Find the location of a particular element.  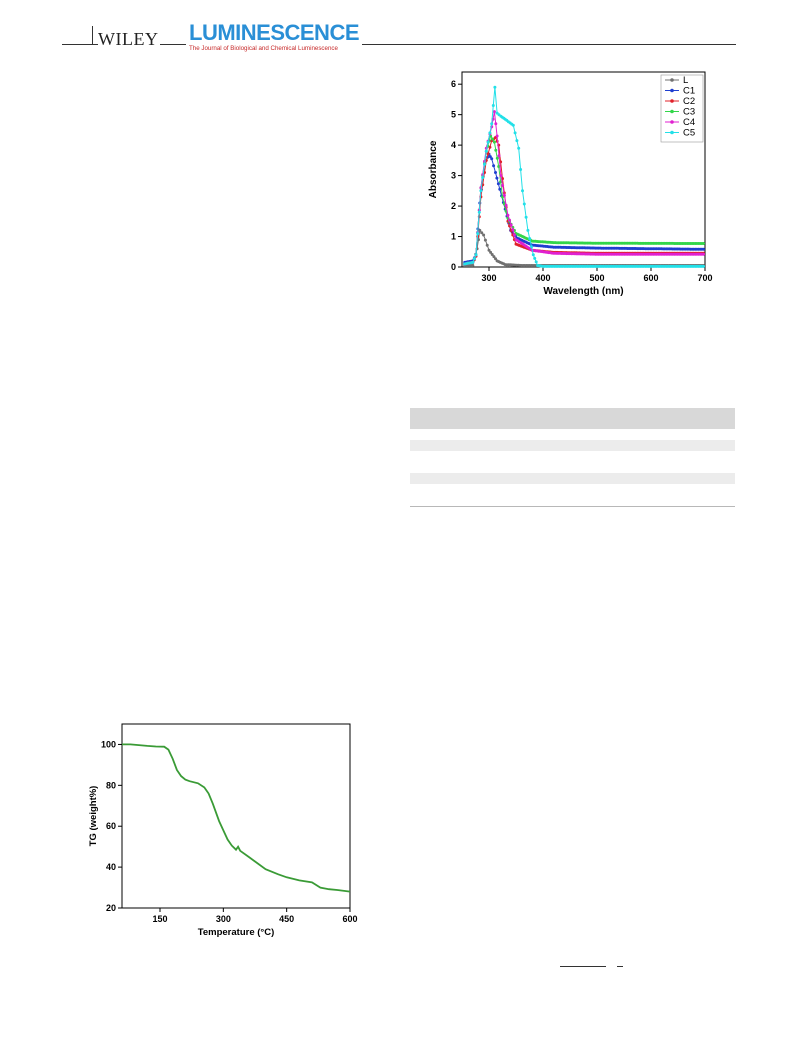

y-tick-label: 3 is located at coordinates (453, 176).